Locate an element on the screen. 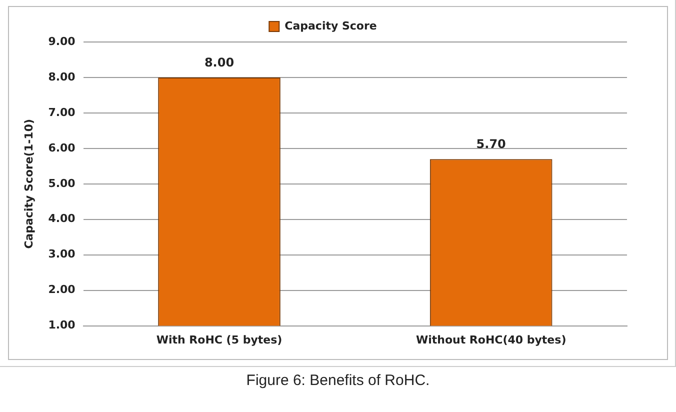 The image size is (676, 412). y-tick-label: 9.00 is located at coordinates (62, 41).